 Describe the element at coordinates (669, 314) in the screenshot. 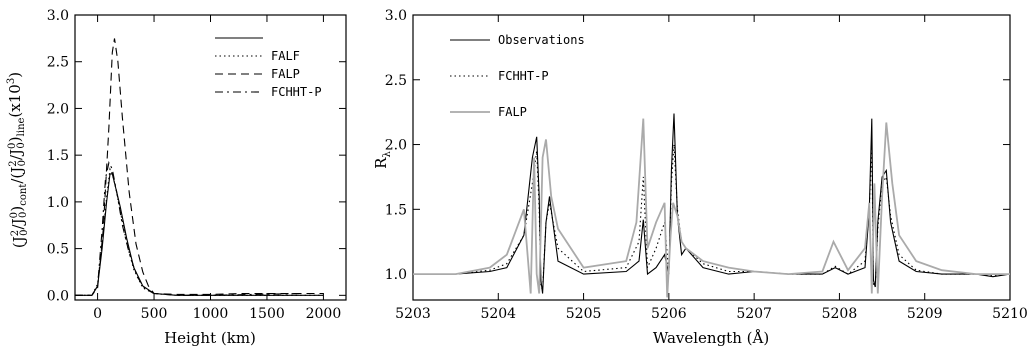

I see `x-tick-label: 5206` at that location.